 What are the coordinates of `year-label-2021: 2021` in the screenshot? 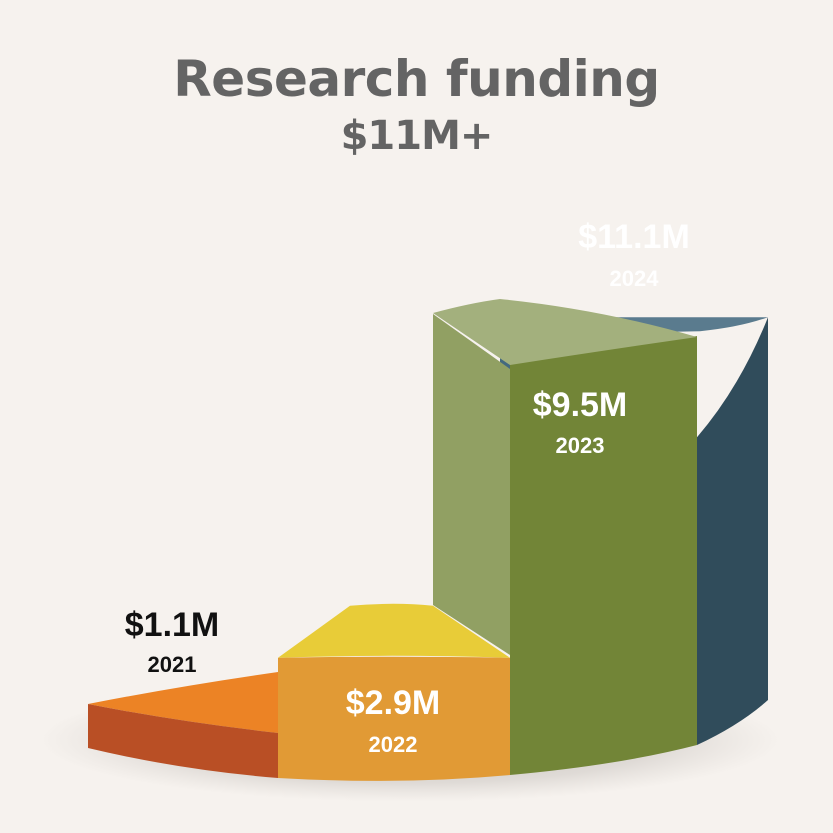 It's located at (172, 664).